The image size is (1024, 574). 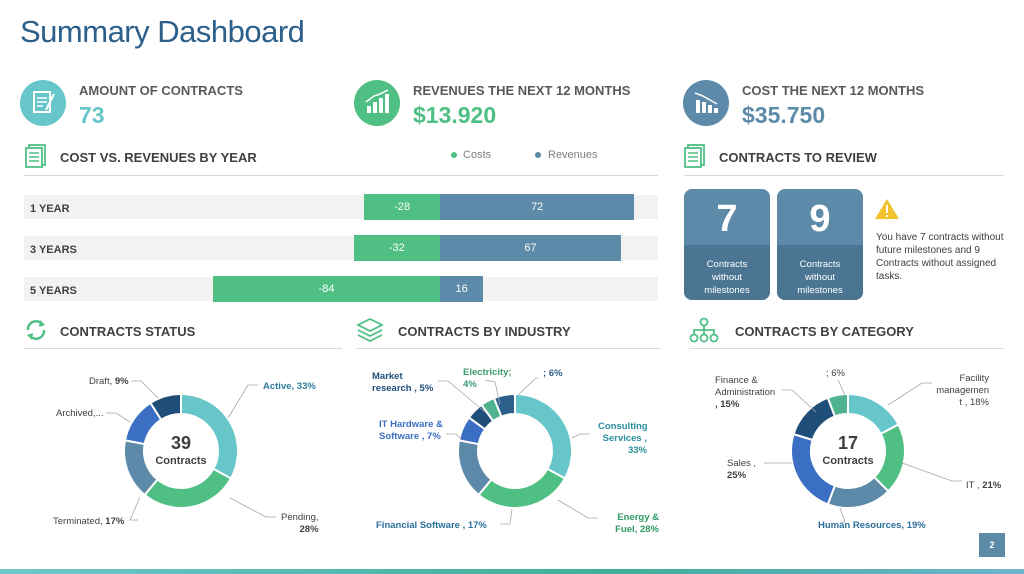 I want to click on section-title-contracts-status: CONTRACTS STATUS, so click(x=128, y=331).